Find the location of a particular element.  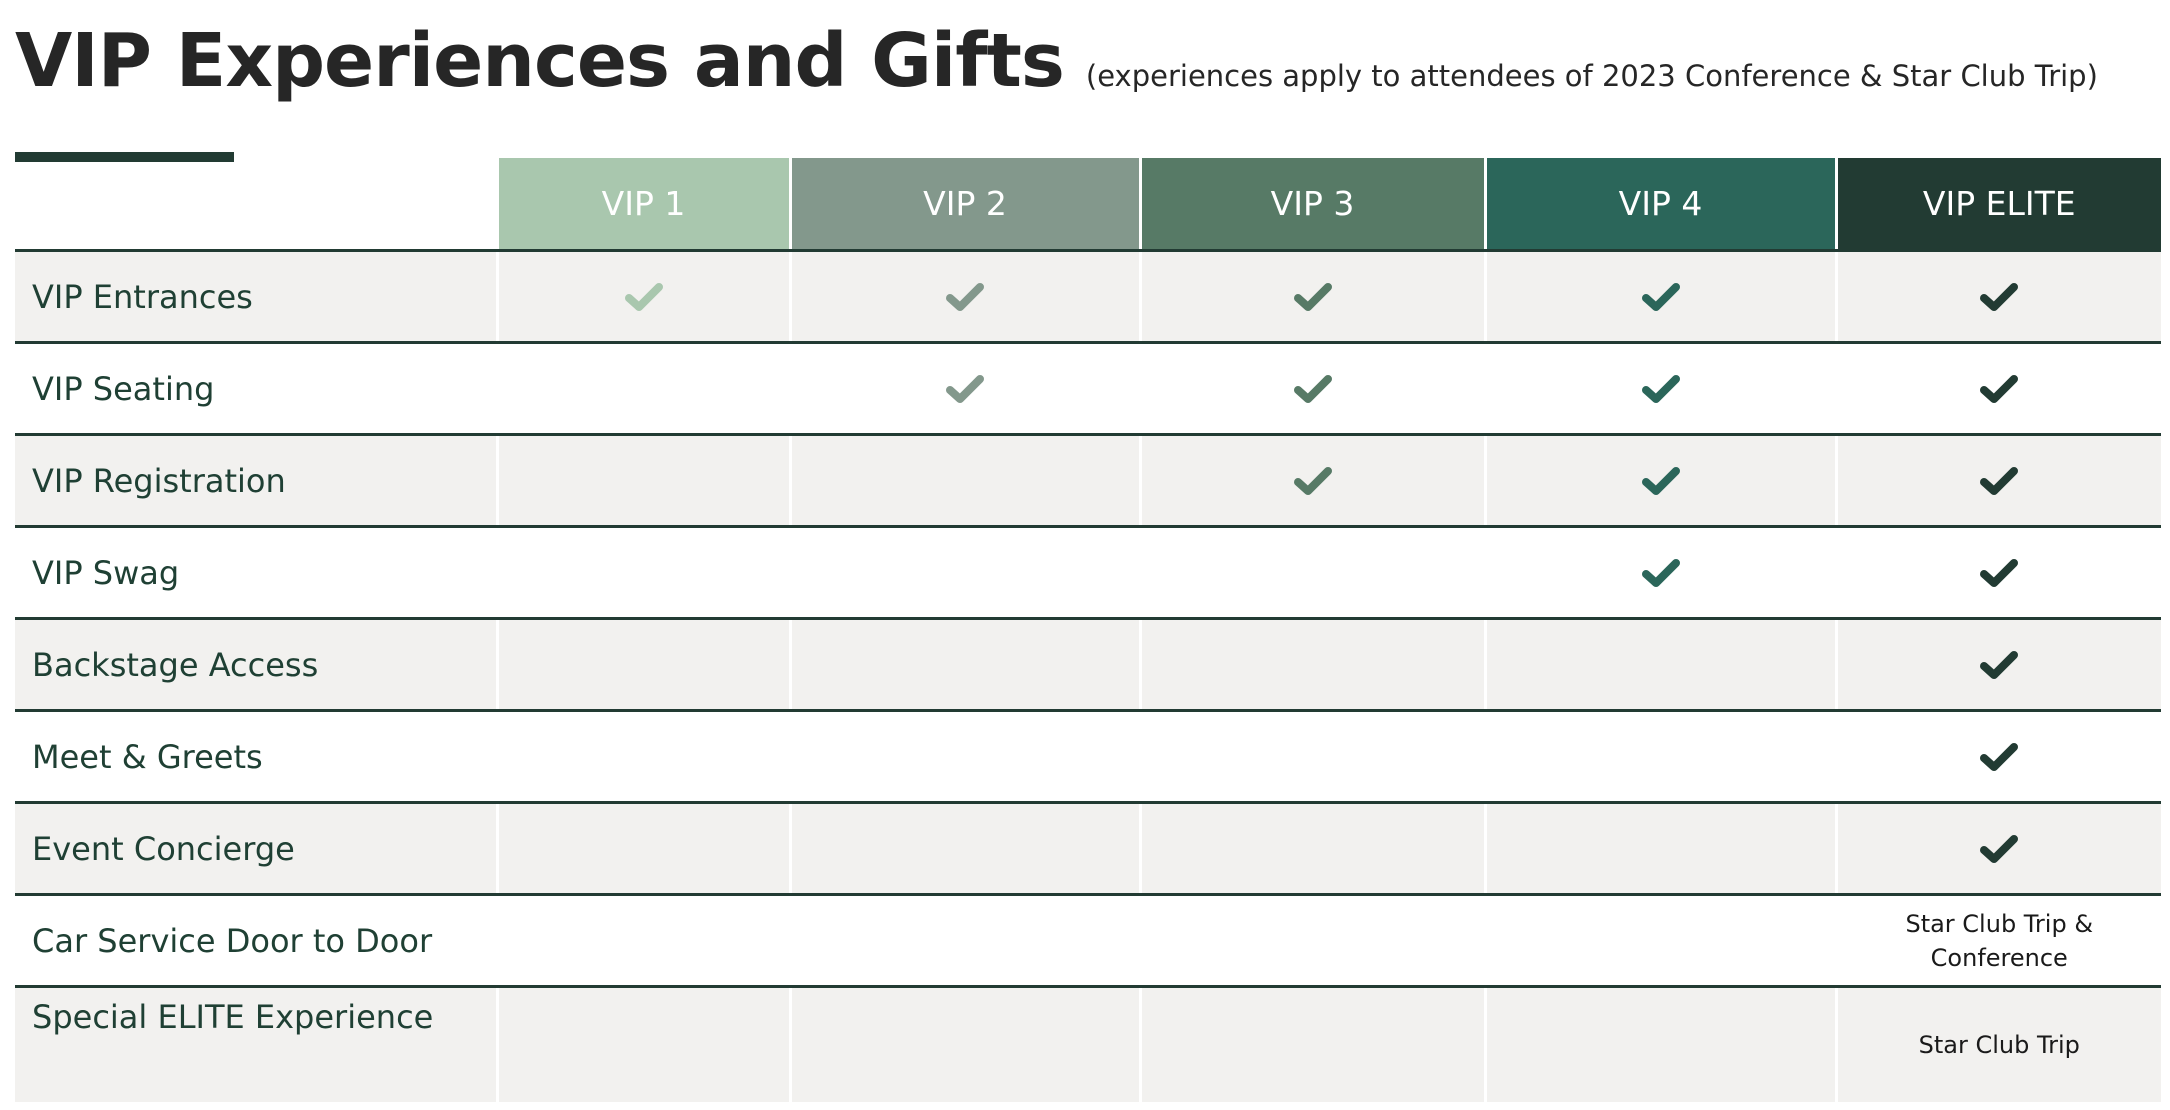

tier-header: VIP 3 is located at coordinates (1311, 205).